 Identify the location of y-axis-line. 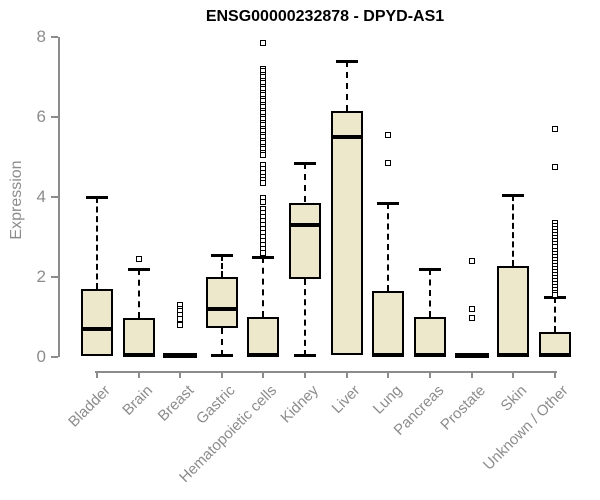
(59, 196).